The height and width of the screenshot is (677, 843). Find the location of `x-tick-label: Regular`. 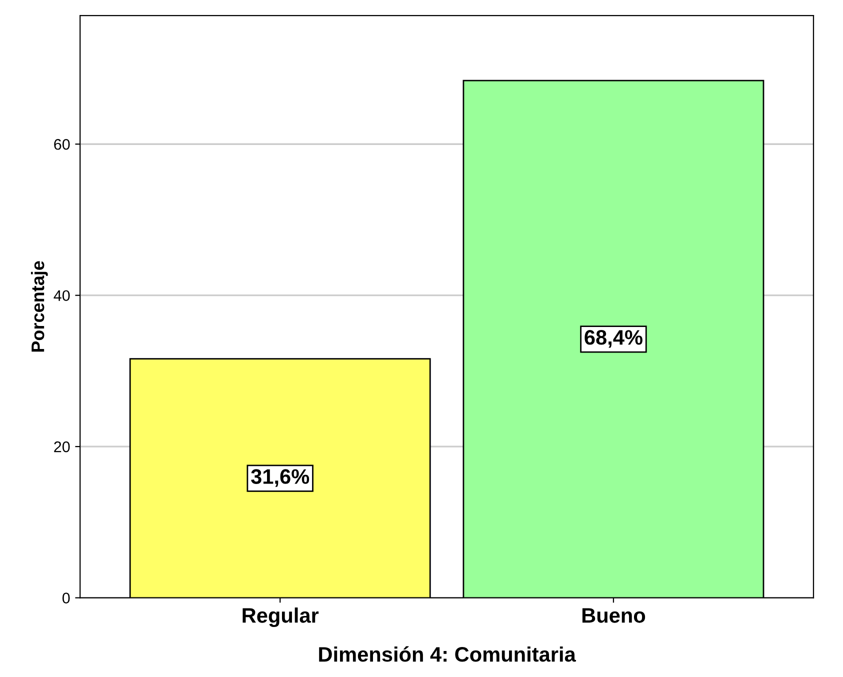

x-tick-label: Regular is located at coordinates (280, 618).